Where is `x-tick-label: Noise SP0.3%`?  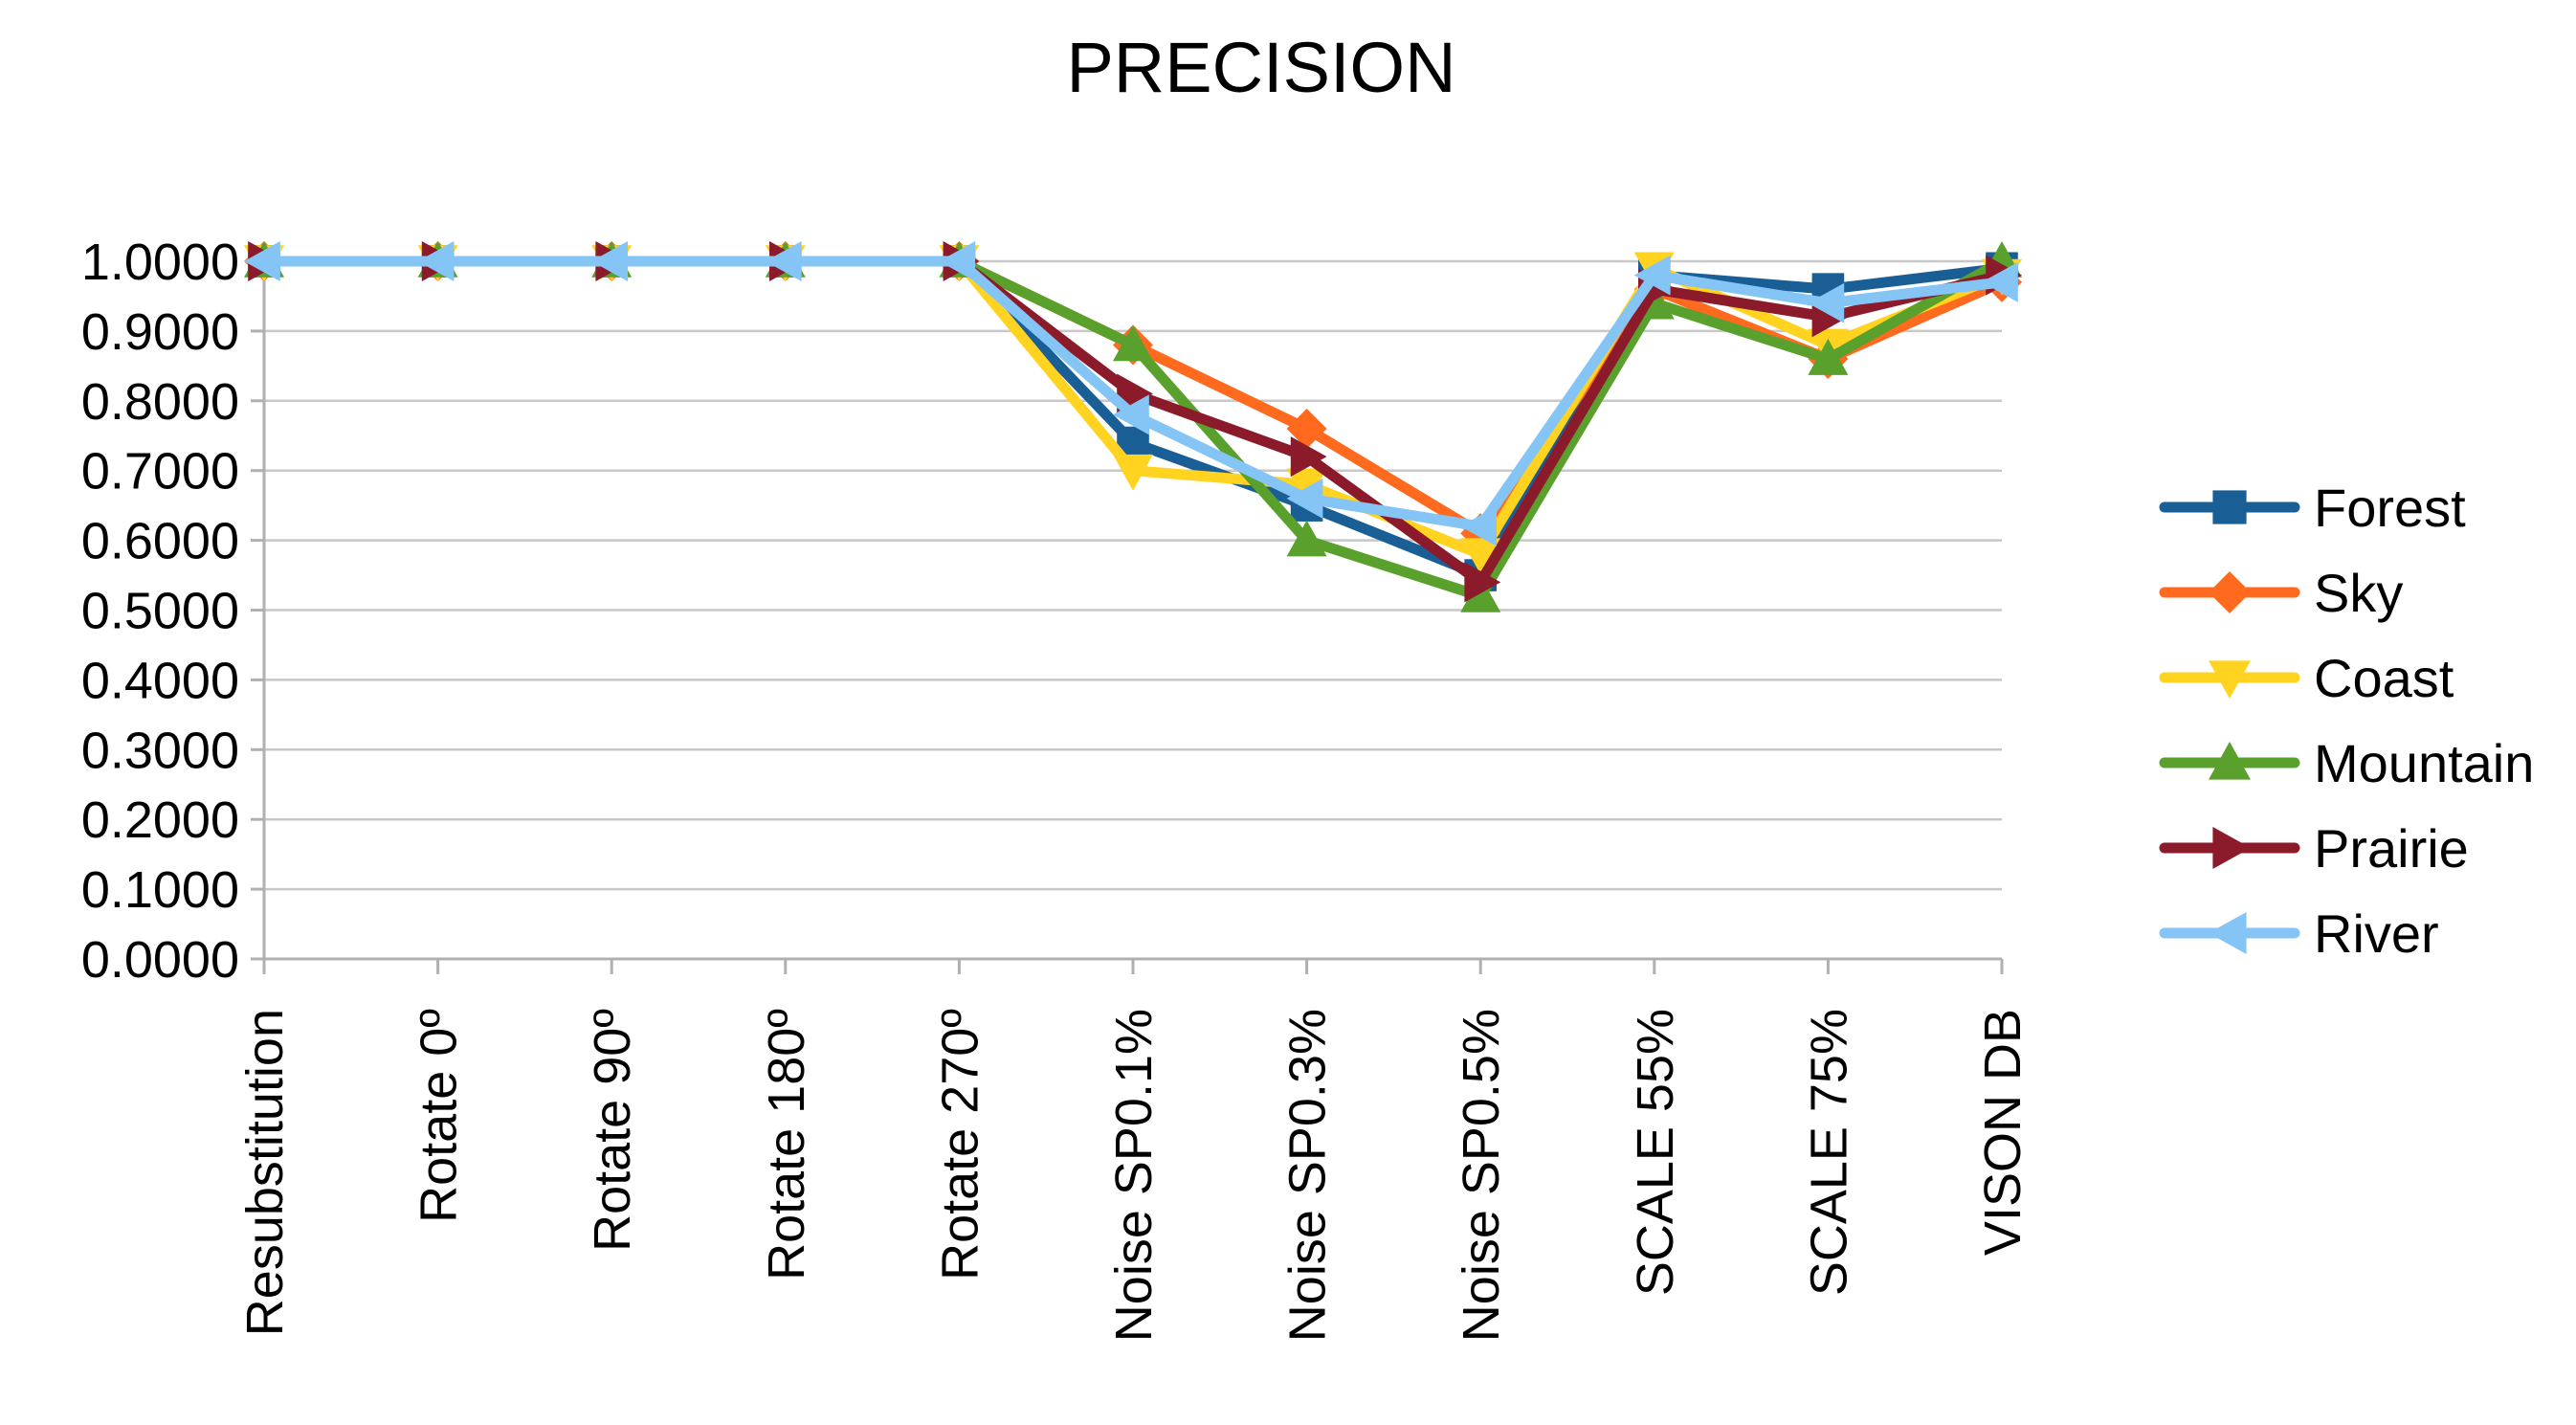
x-tick-label: Noise SP0.3% is located at coordinates (1308, 1175).